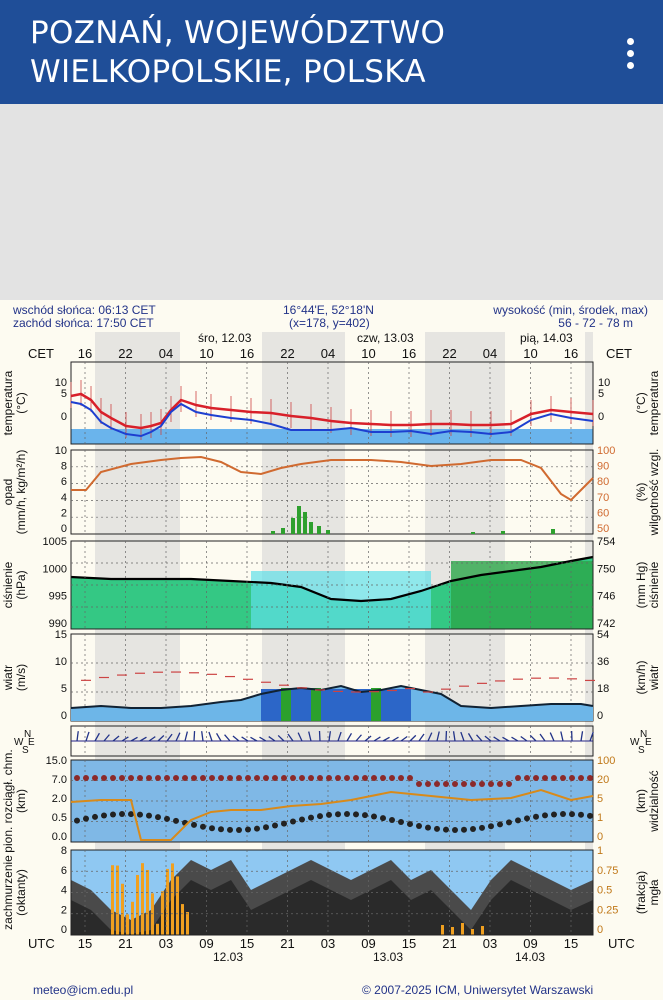 Image resolution: width=663 pixels, height=1000 pixels. What do you see at coordinates (630, 54) in the screenshot?
I see `more-vert-icon` at bounding box center [630, 54].